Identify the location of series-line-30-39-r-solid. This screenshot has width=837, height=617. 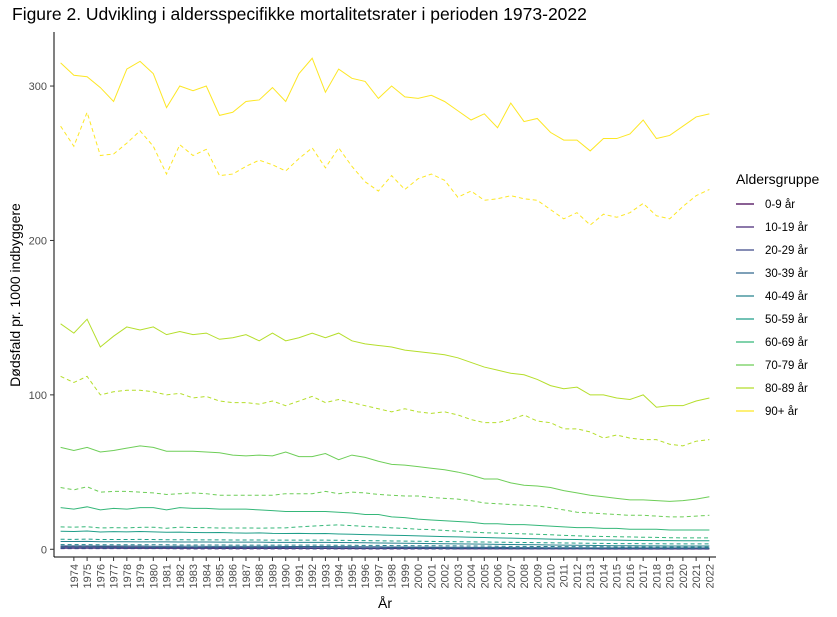
(385, 547).